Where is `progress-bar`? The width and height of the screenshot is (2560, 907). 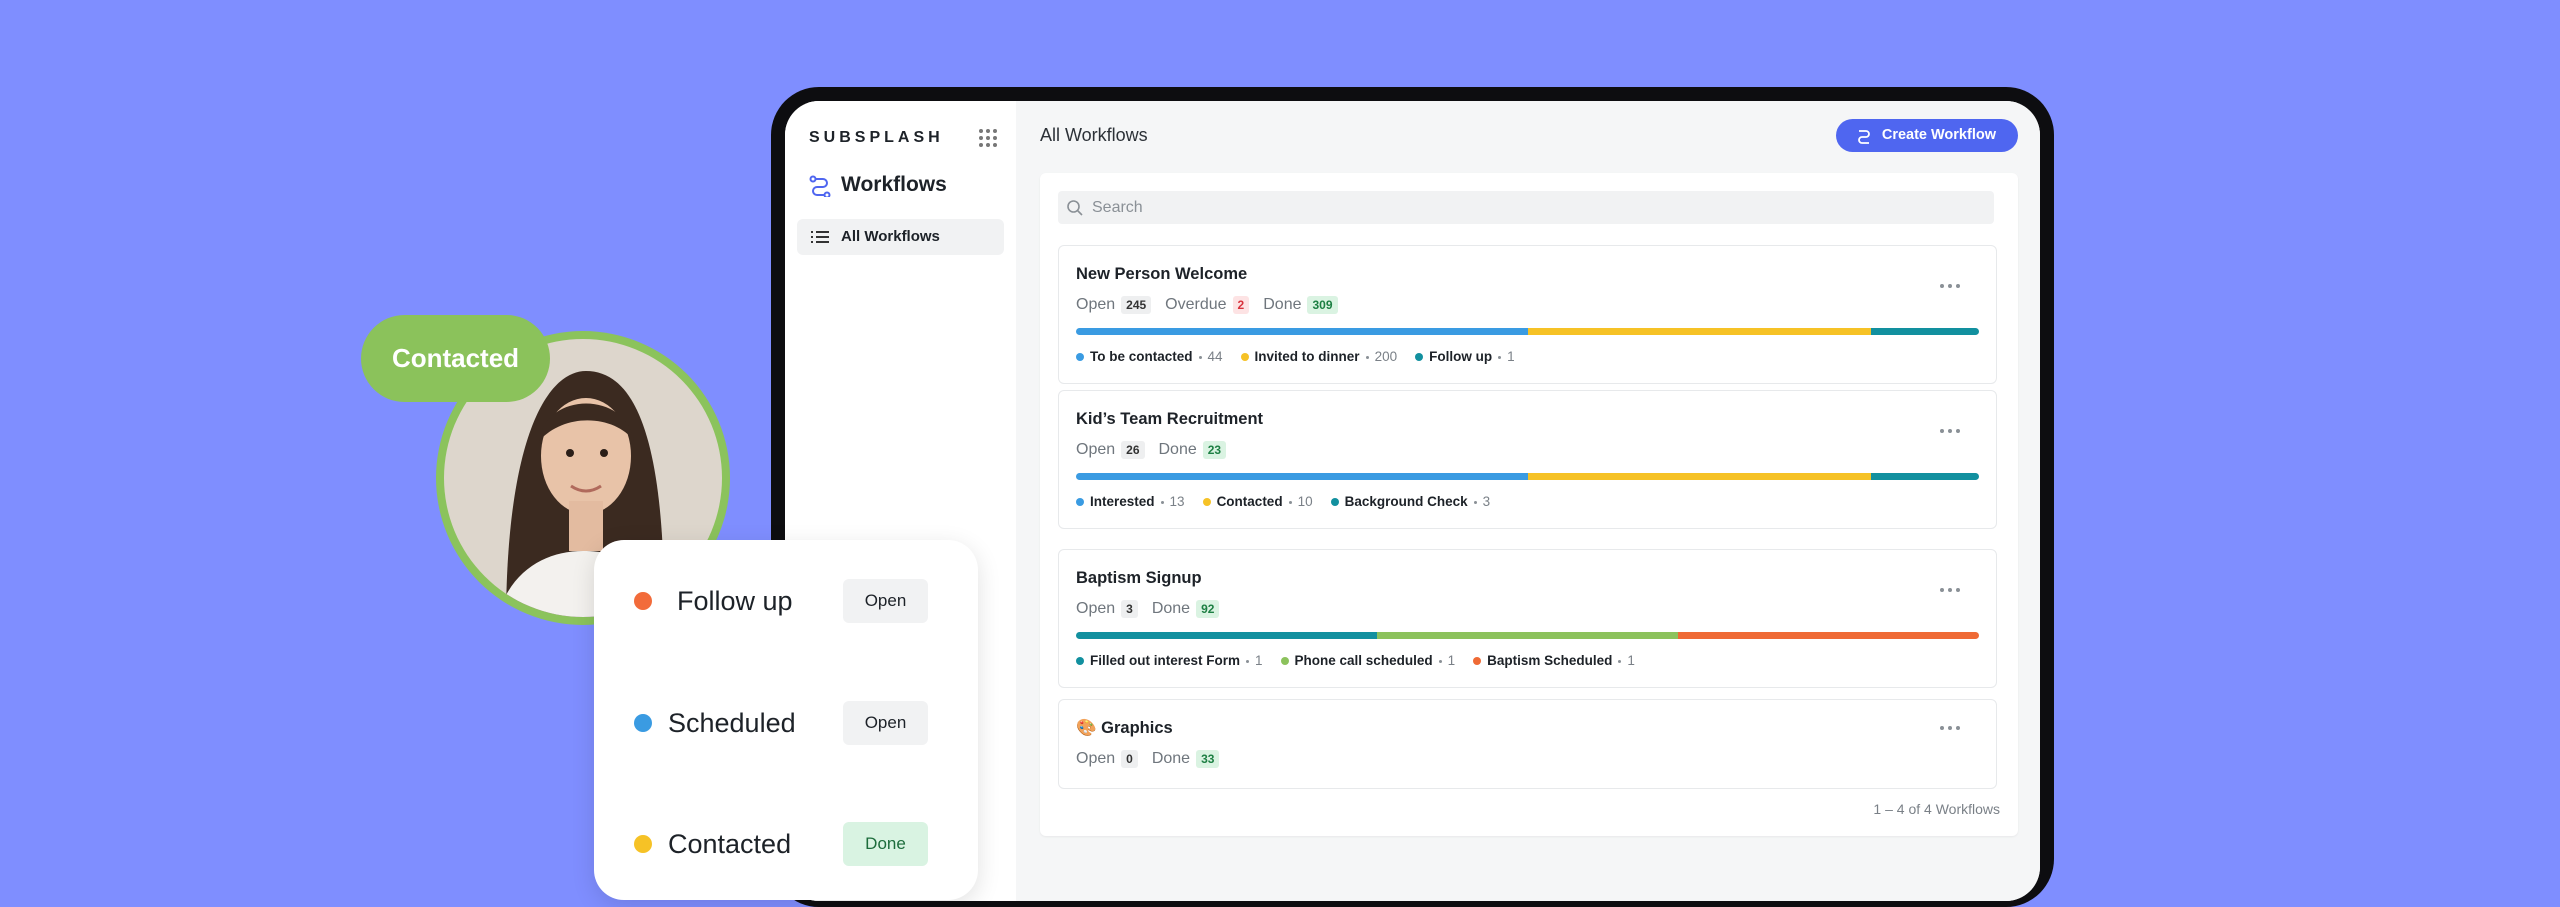 progress-bar is located at coordinates (1527, 331).